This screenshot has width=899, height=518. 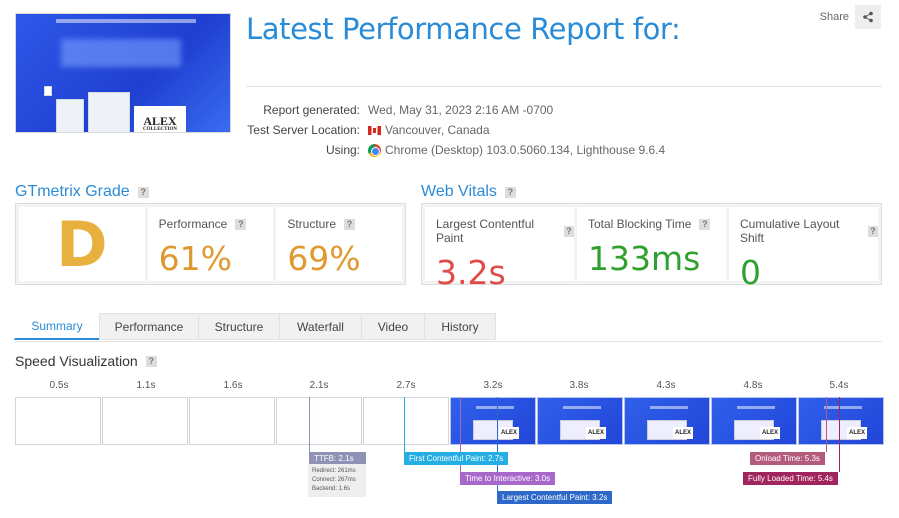 What do you see at coordinates (839, 385) in the screenshot?
I see `tick-label: 5.4s` at bounding box center [839, 385].